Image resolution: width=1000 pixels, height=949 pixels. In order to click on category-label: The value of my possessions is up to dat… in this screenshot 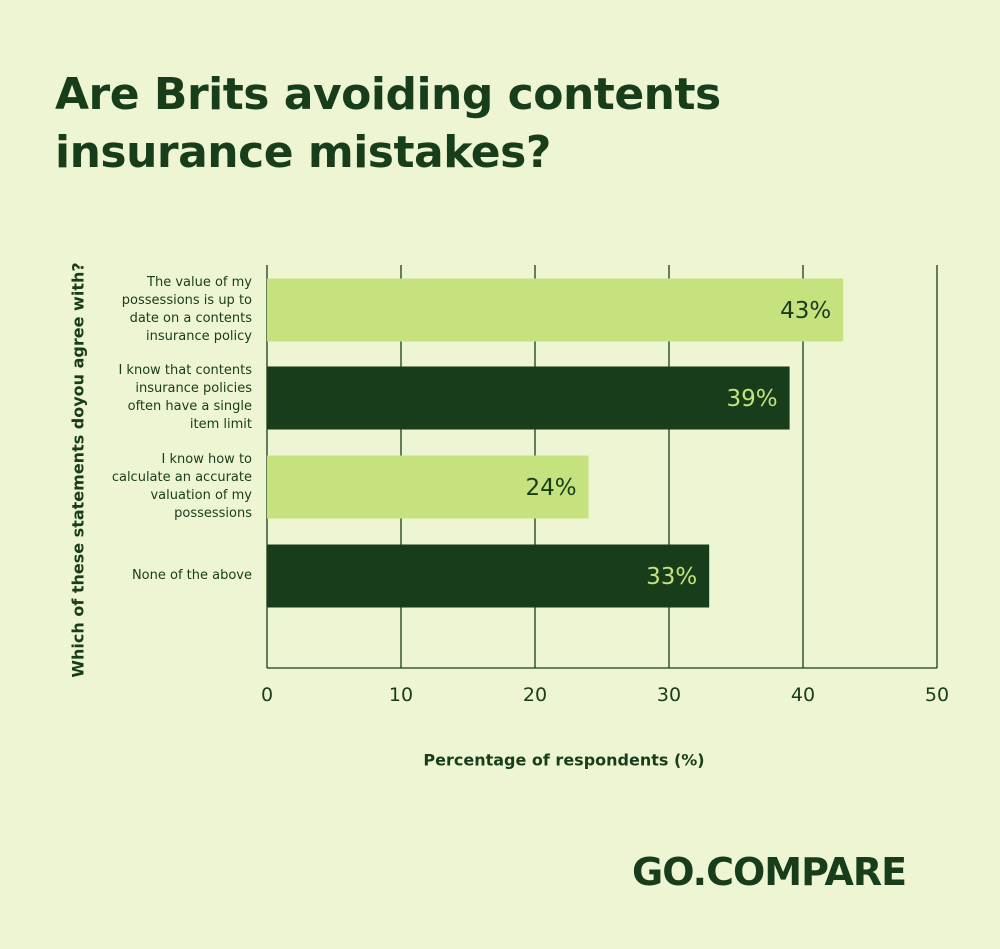, I will do `click(186, 309)`.